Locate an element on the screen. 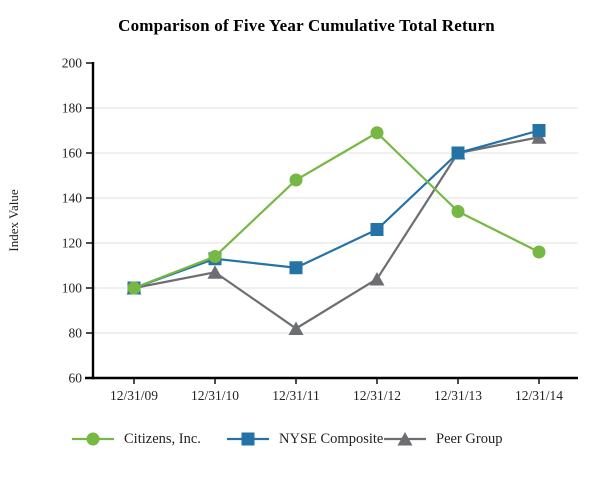 The width and height of the screenshot is (613, 480). legend-item-nyse-composite: NYSE Composite is located at coordinates (304, 439).